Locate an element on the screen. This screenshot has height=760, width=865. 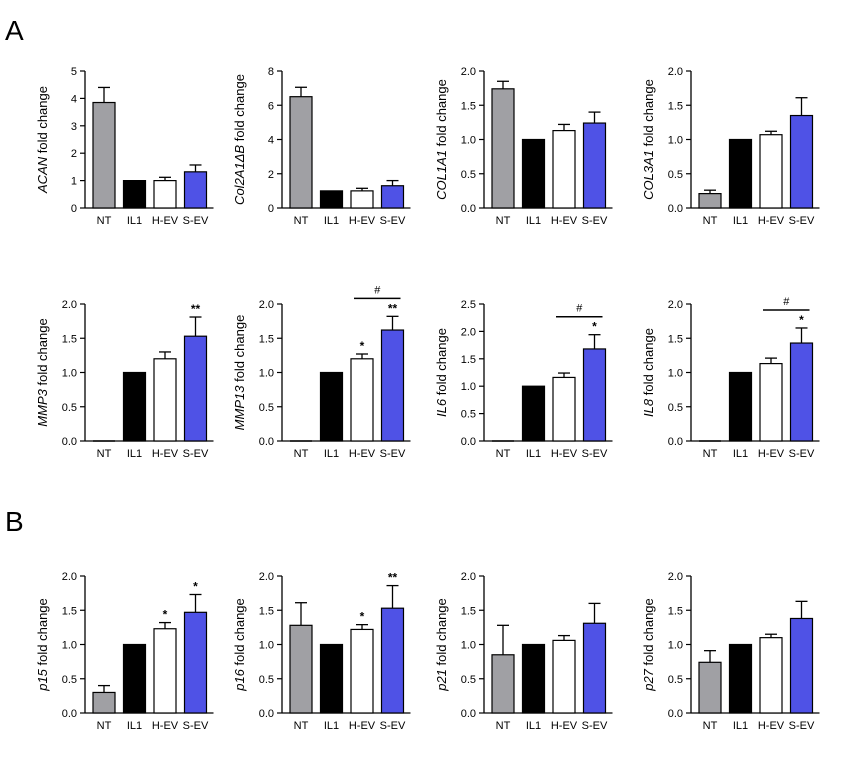
gene-name: p21 is located at coordinates (441, 680).